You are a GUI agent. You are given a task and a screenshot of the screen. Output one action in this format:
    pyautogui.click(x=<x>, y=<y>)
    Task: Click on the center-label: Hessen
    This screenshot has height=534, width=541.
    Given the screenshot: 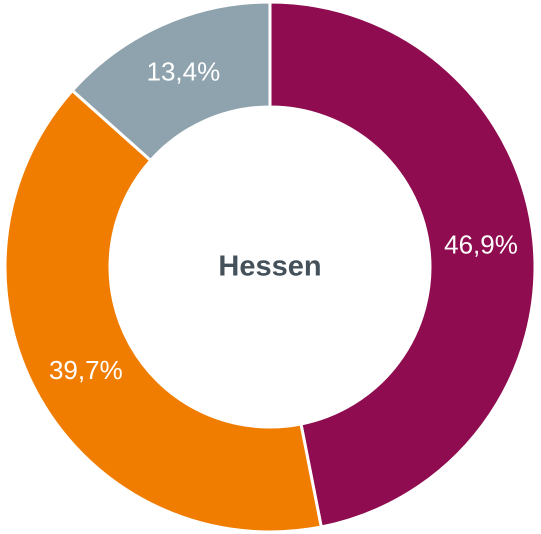 What is the action you would take?
    pyautogui.click(x=269, y=267)
    